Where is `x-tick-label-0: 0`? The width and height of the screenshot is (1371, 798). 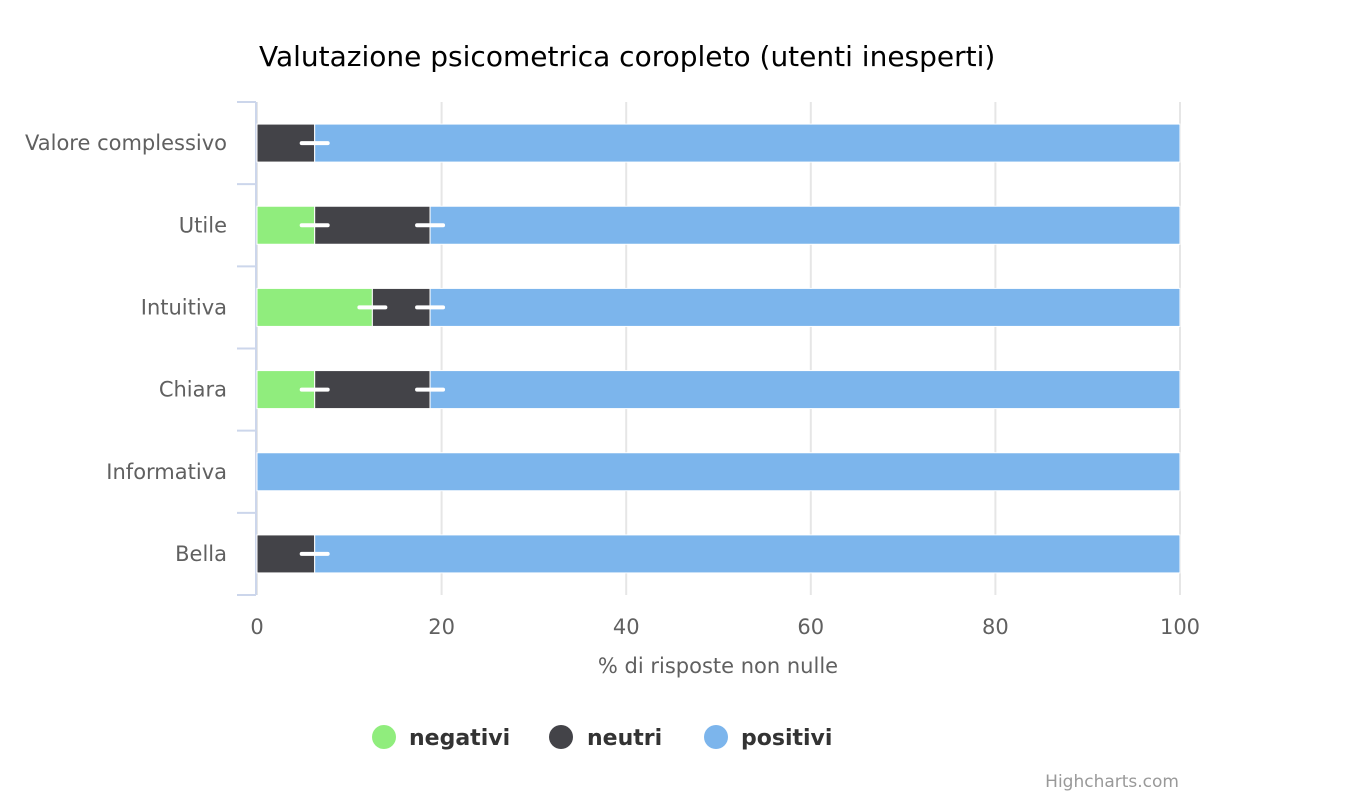 x-tick-label-0: 0 is located at coordinates (256, 627).